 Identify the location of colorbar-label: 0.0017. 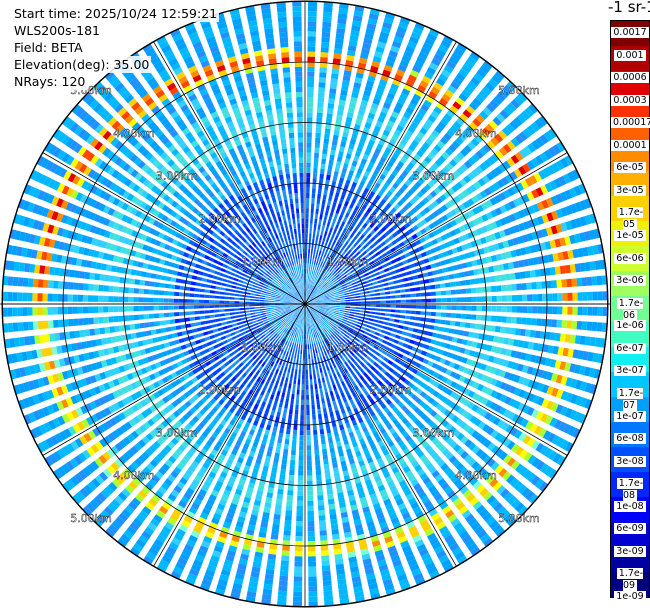
(630, 32).